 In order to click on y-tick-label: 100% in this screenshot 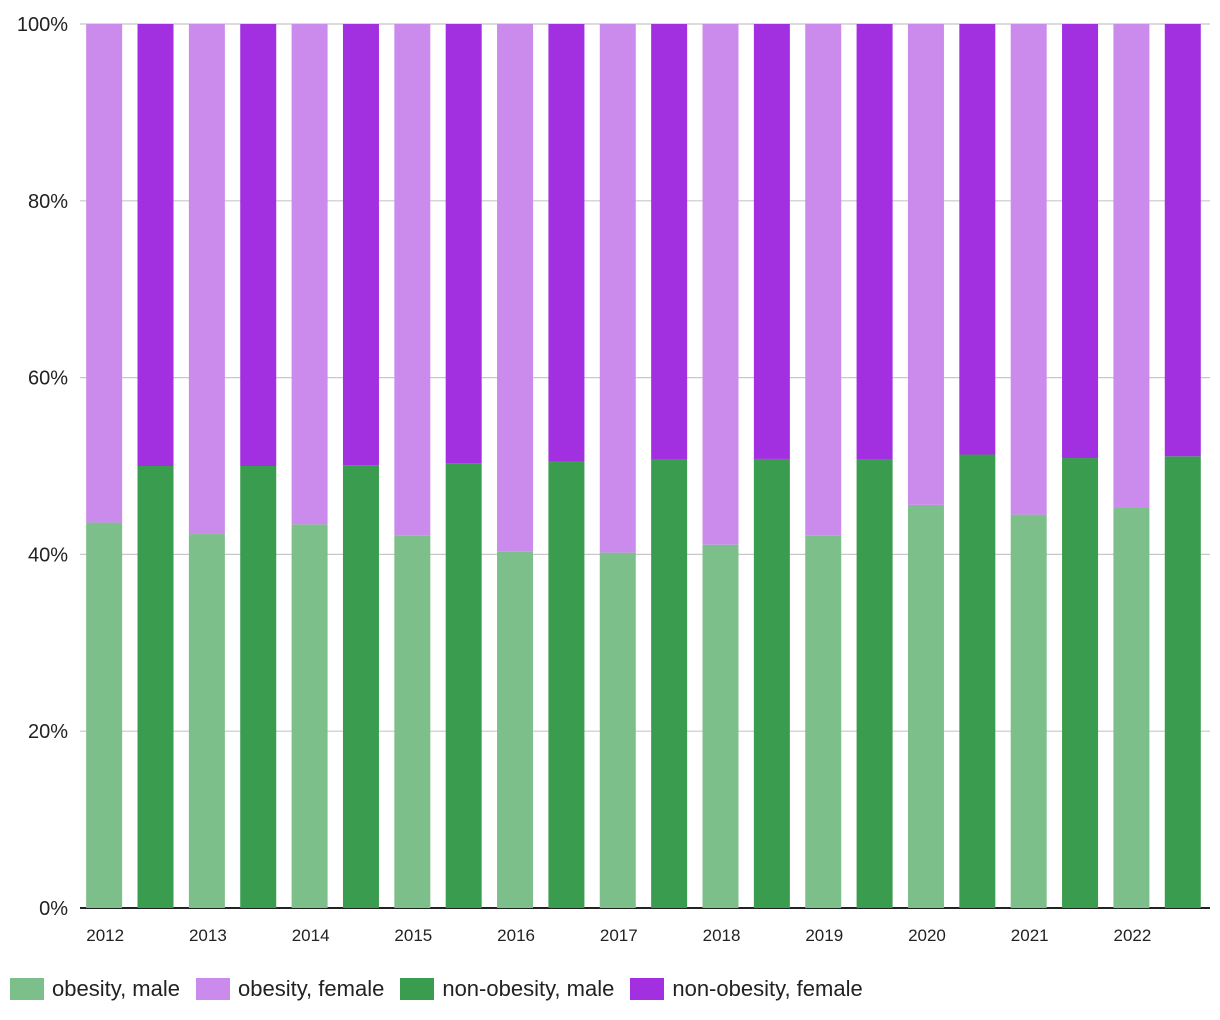, I will do `click(42, 25)`.